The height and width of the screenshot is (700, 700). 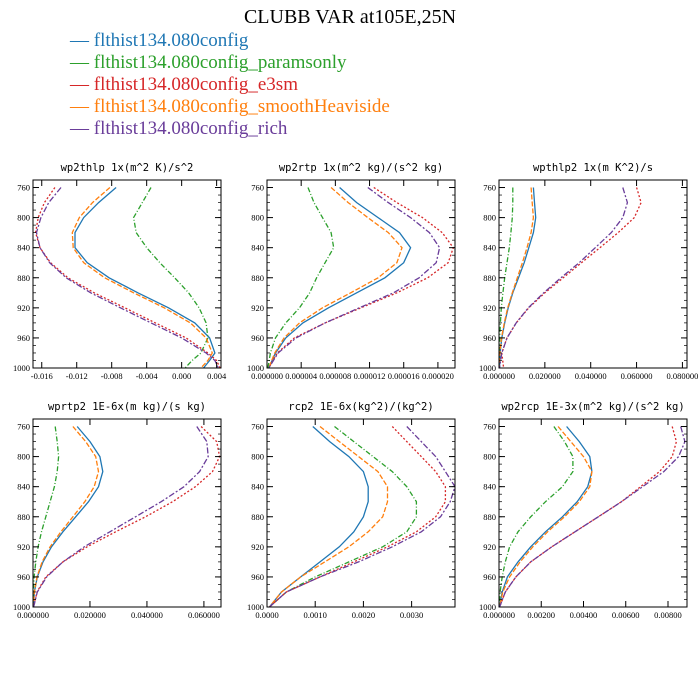 What do you see at coordinates (159, 40) in the screenshot?
I see `legend-entry: — flthist134.080config` at bounding box center [159, 40].